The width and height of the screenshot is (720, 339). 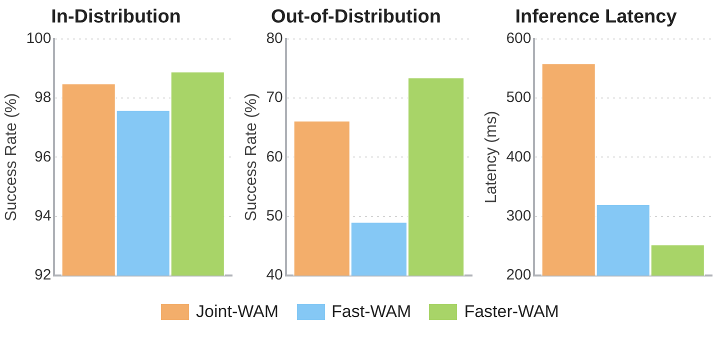 I want to click on chart-title: Inference Latency, so click(x=596, y=17).